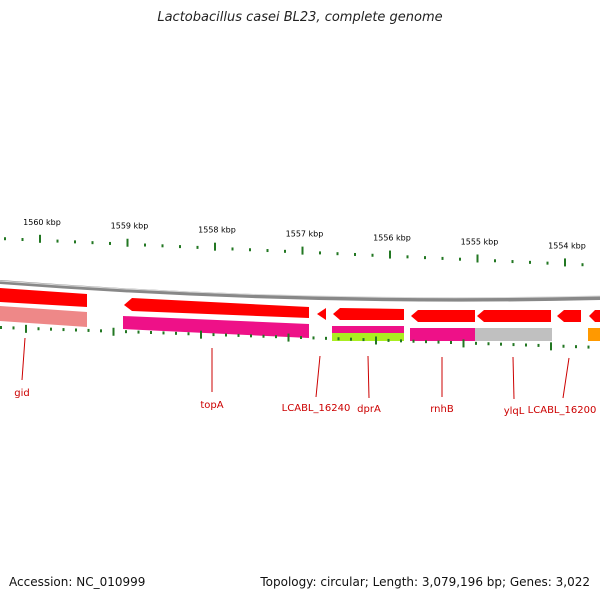  What do you see at coordinates (392, 238) in the screenshot?
I see `scale-tick-label: 1556 kbp` at bounding box center [392, 238].